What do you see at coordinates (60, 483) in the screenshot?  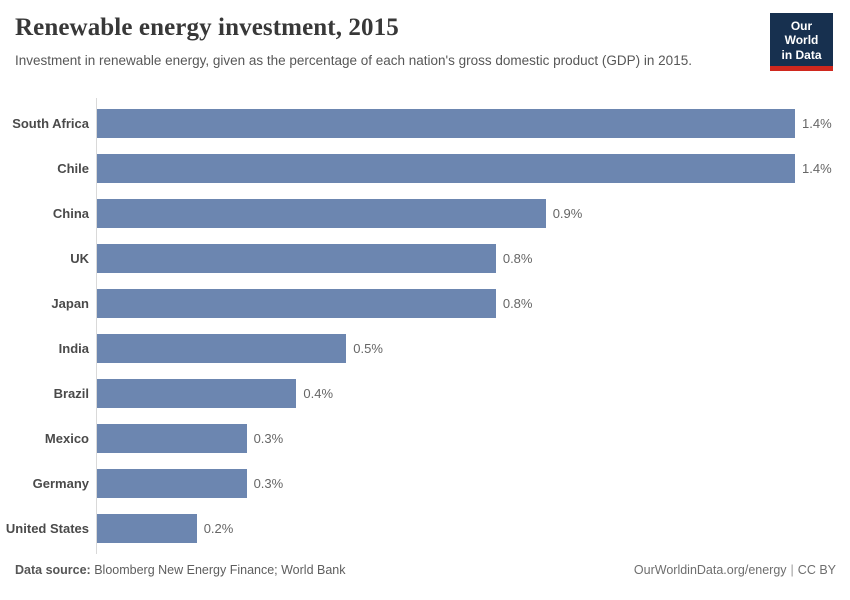 I see `category-label: Germany` at bounding box center [60, 483].